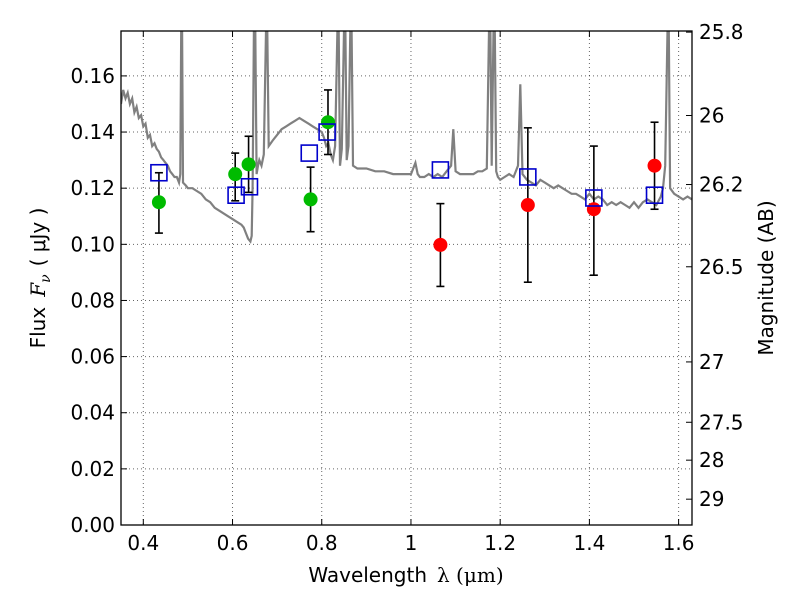 The width and height of the screenshot is (800, 600). Describe the element at coordinates (92, 469) in the screenshot. I see `y-tick-label: 0.02` at that location.